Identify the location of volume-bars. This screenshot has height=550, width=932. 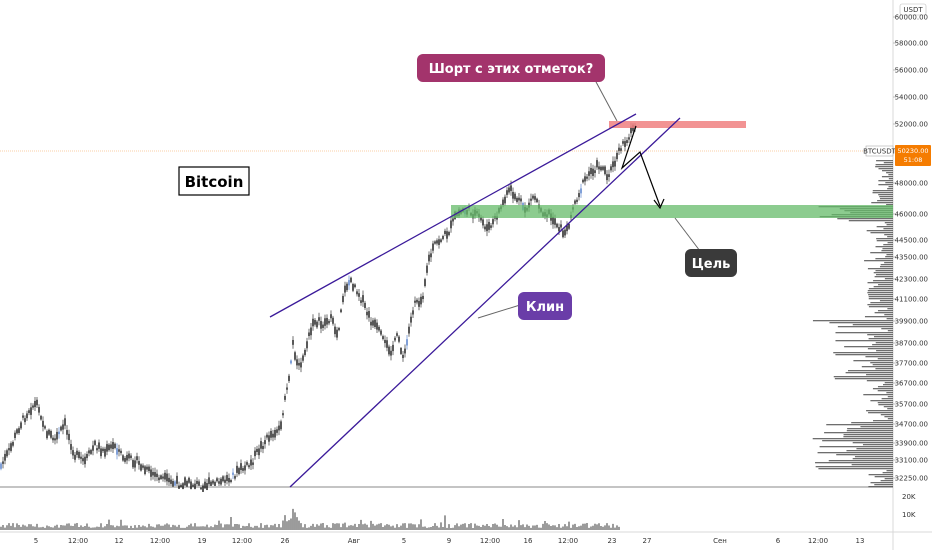
(310, 519).